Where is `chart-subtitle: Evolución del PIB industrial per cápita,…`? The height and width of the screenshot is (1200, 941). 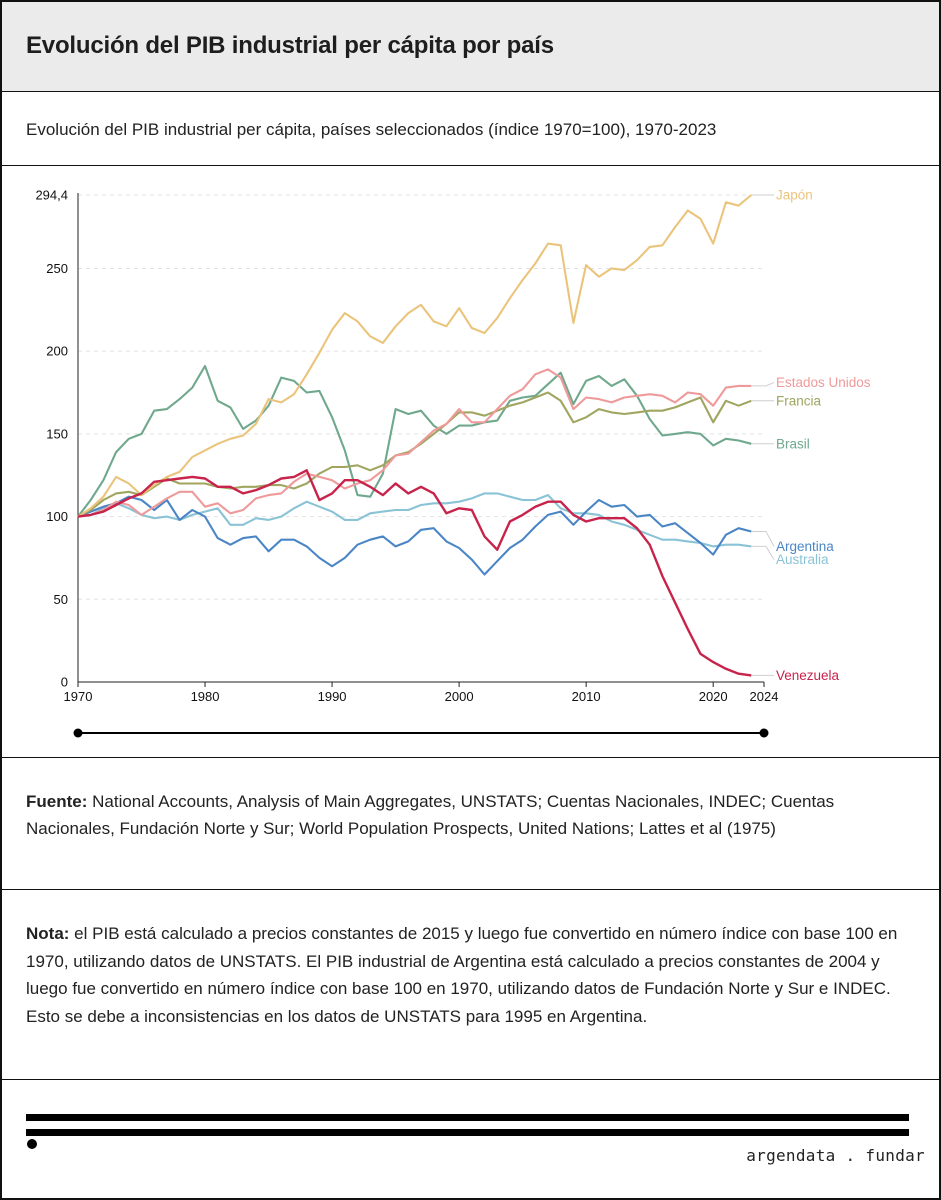
chart-subtitle: Evolución del PIB industrial per cápita,… is located at coordinates (371, 129).